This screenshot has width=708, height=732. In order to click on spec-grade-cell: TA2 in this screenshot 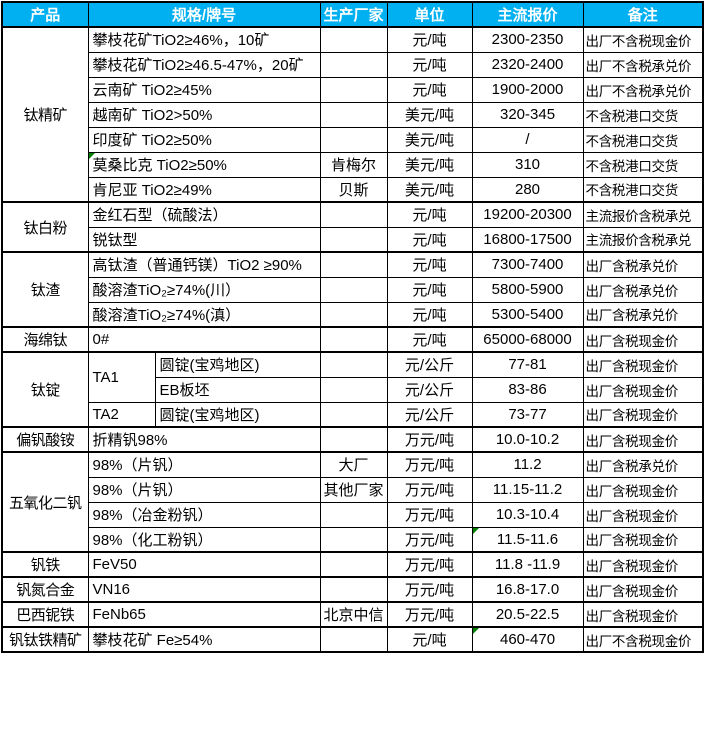, I will do `click(121, 414)`.